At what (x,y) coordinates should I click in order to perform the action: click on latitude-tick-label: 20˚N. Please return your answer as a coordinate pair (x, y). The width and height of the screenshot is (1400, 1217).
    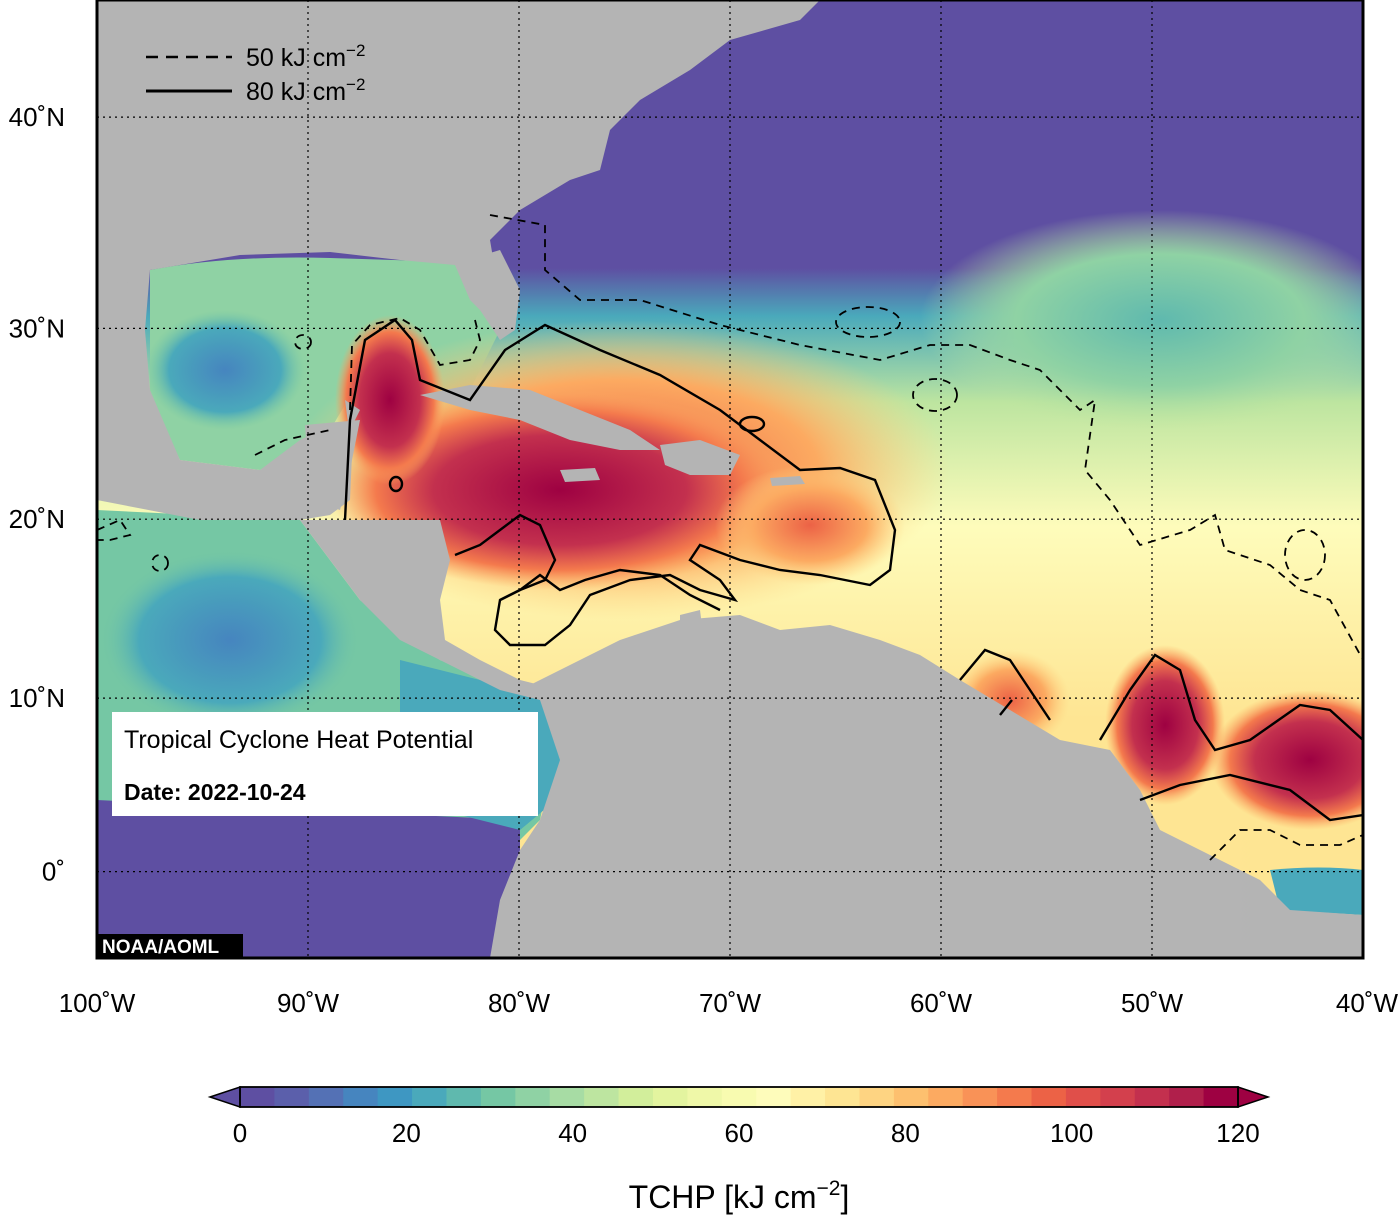
    Looking at the image, I should click on (37, 519).